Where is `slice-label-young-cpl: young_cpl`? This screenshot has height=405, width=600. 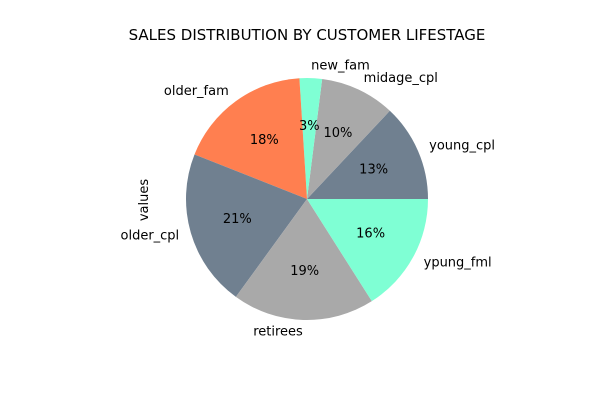 slice-label-young-cpl: young_cpl is located at coordinates (462, 146).